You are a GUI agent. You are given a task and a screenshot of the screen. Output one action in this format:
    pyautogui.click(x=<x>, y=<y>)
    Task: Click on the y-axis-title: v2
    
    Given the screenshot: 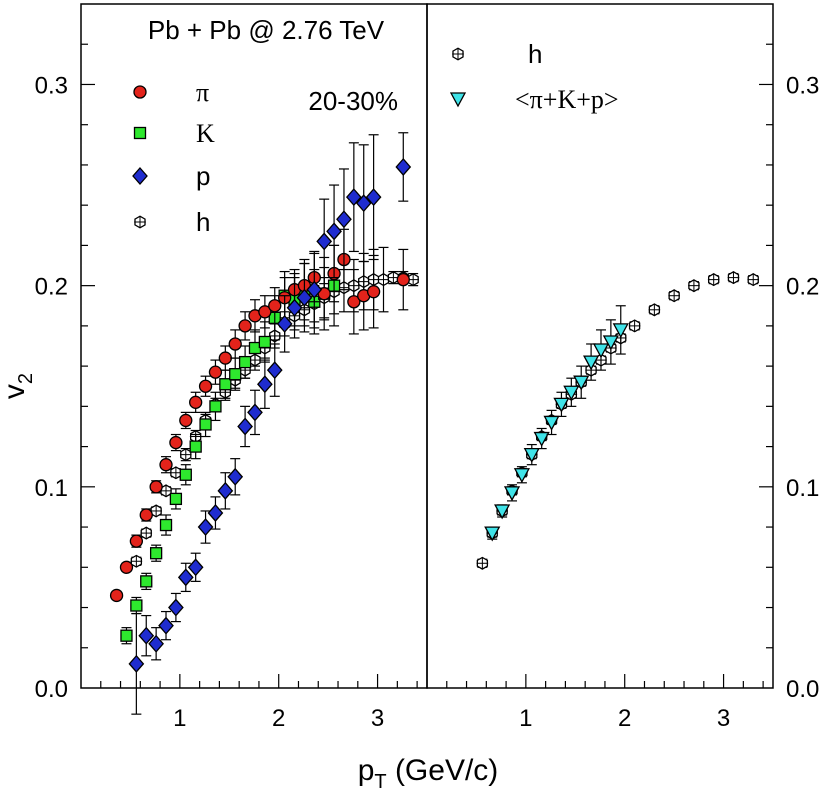 What is the action you would take?
    pyautogui.click(x=18, y=386)
    